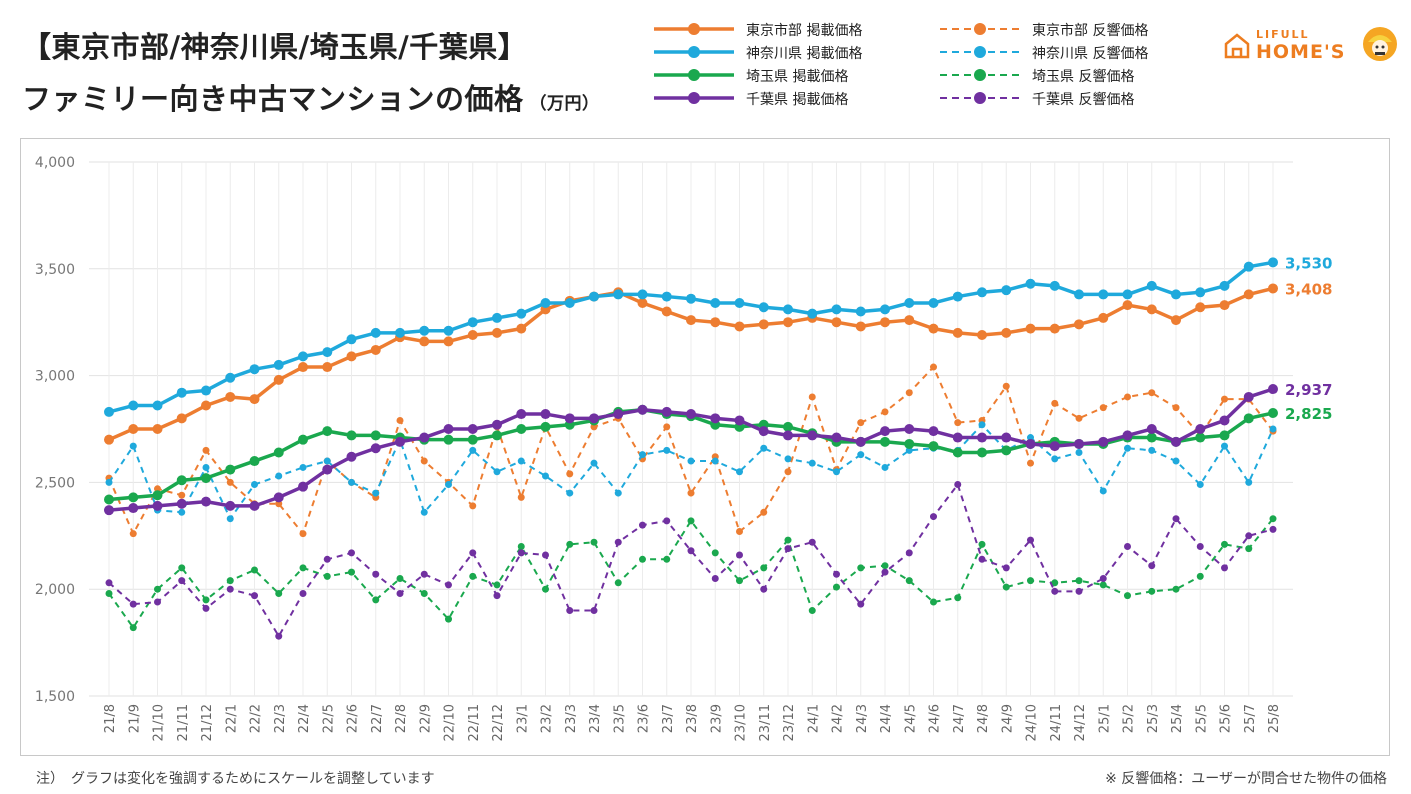 The width and height of the screenshot is (1411, 794). What do you see at coordinates (55, 163) in the screenshot?
I see `y-tick-label: 4,000` at bounding box center [55, 163].